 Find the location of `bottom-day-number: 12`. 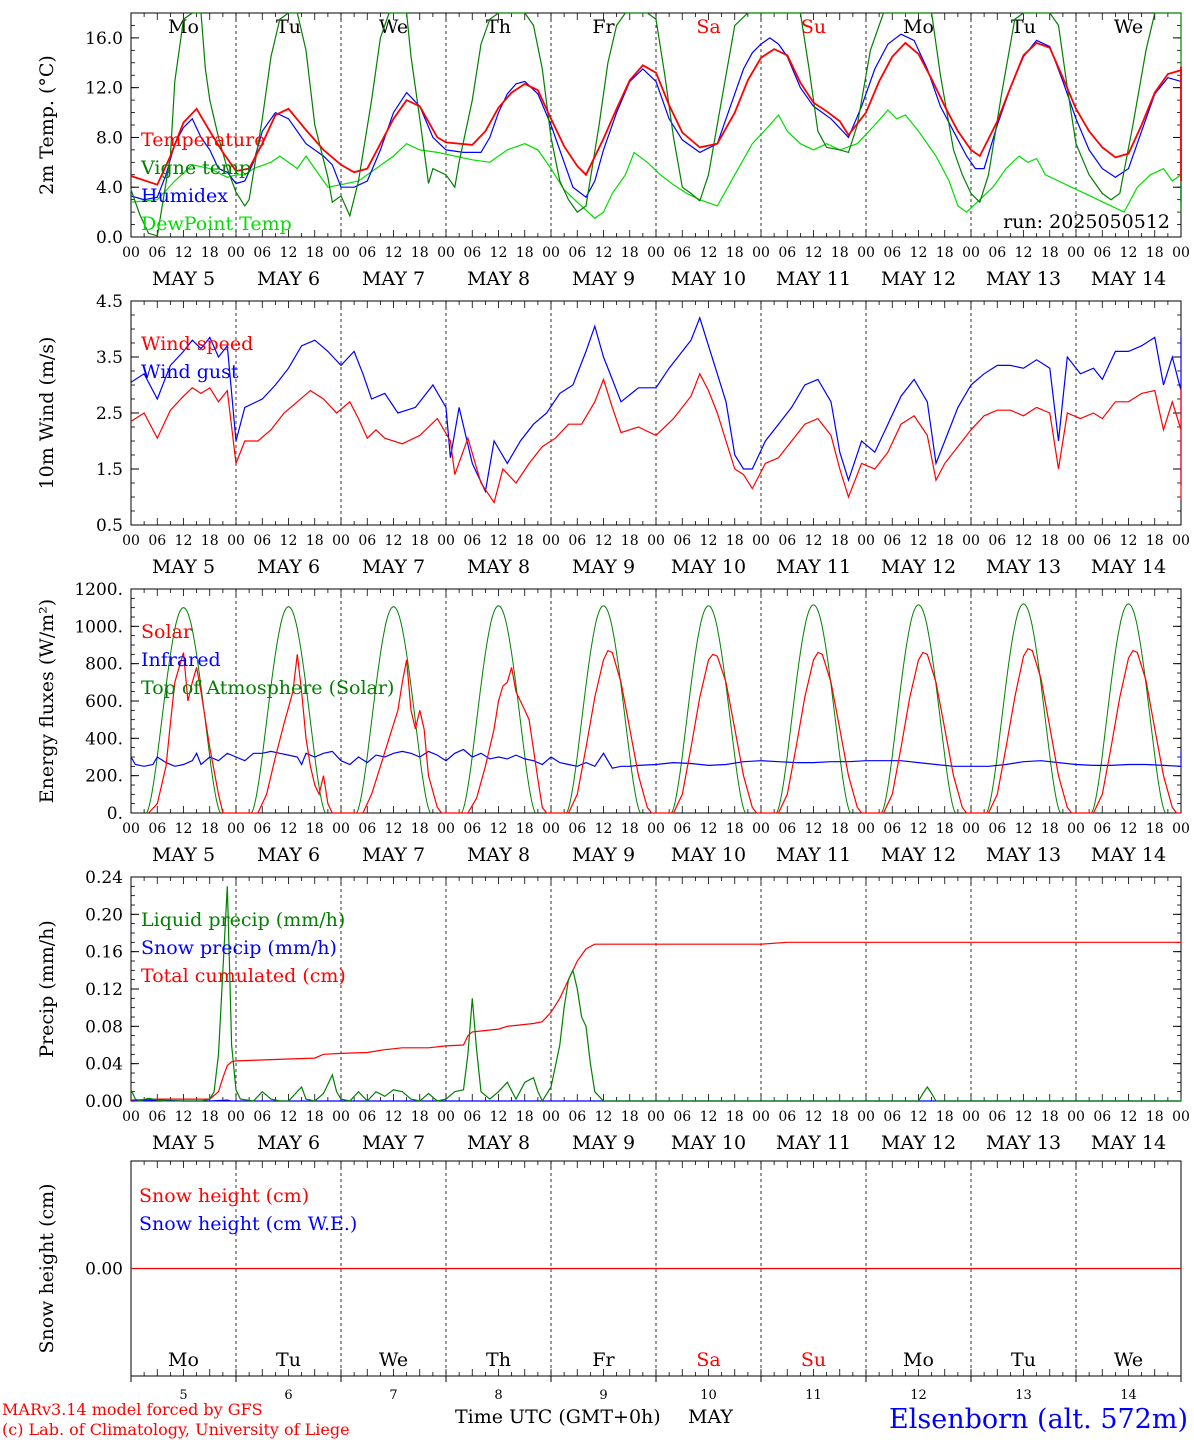

bottom-day-number: 12 is located at coordinates (918, 1395).